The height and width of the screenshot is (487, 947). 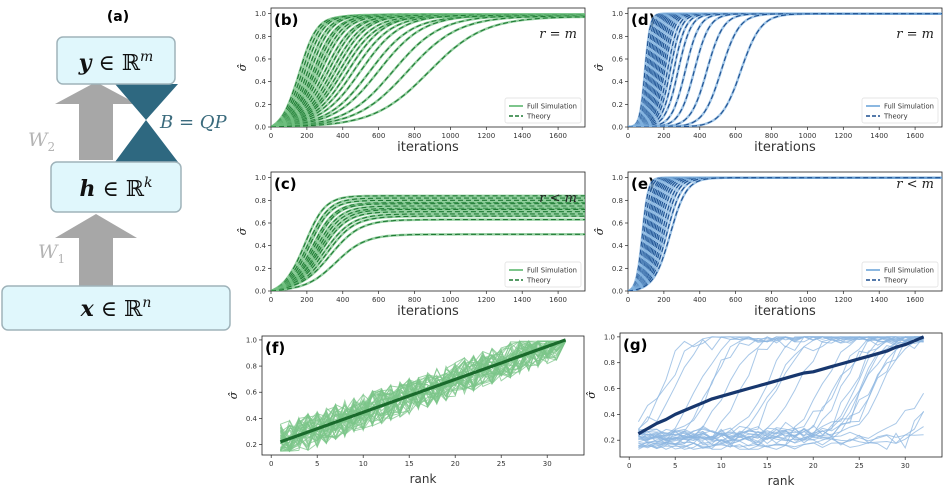 What do you see at coordinates (363, 464) in the screenshot?
I see `x-tick-label: 10` at bounding box center [363, 464].